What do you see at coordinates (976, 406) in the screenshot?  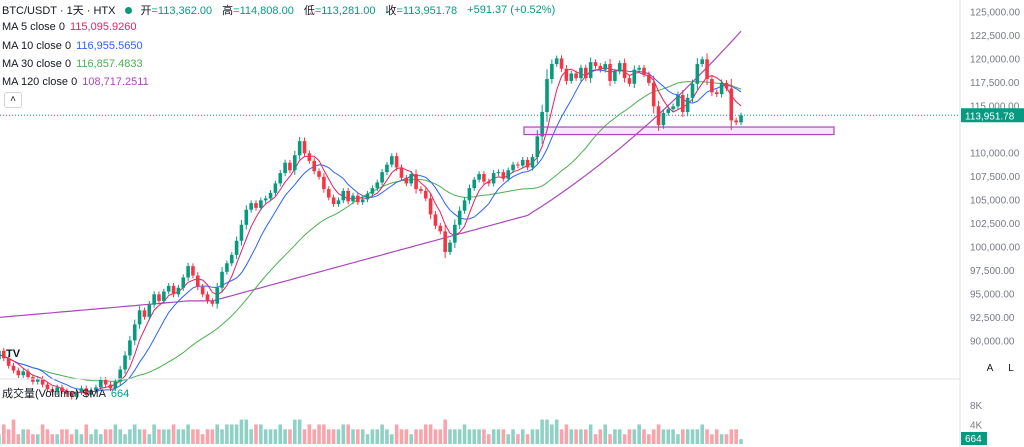 I see `volume-tick-label: 8K` at bounding box center [976, 406].